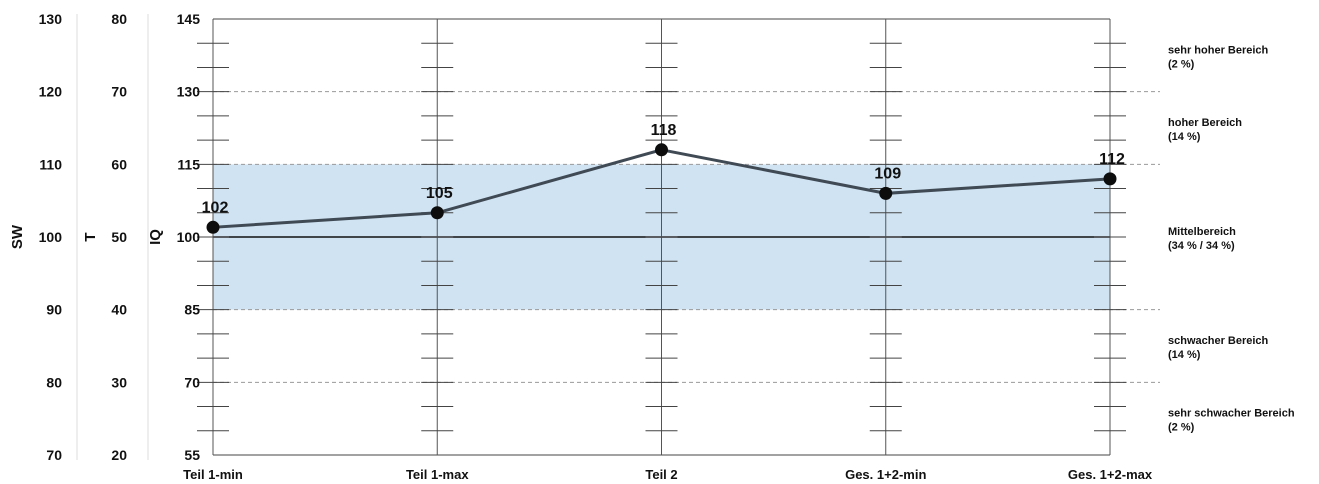 Image resolution: width=1319 pixels, height=484 pixels. Describe the element at coordinates (664, 130) in the screenshot. I see `data-label: 118` at that location.